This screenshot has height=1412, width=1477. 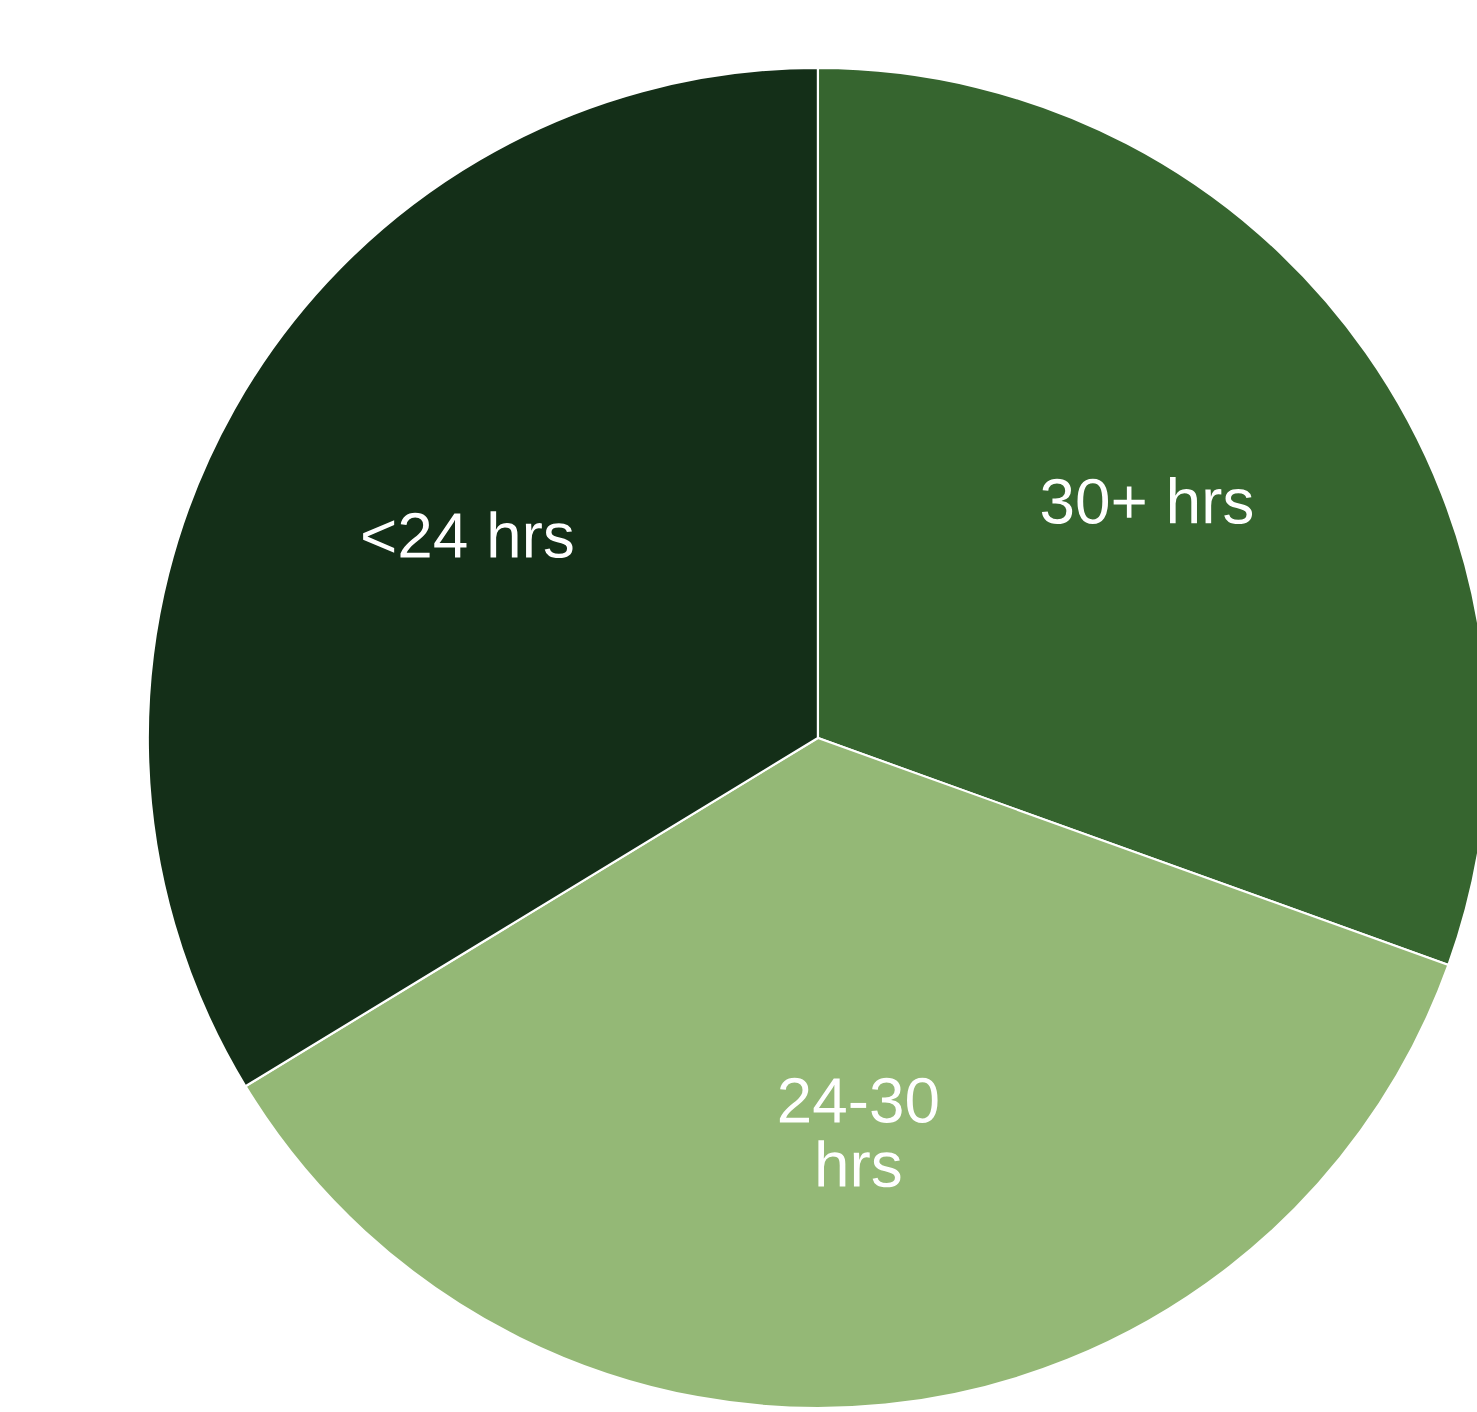 I want to click on slice-label: 24-30 hrs, so click(x=858, y=1132).